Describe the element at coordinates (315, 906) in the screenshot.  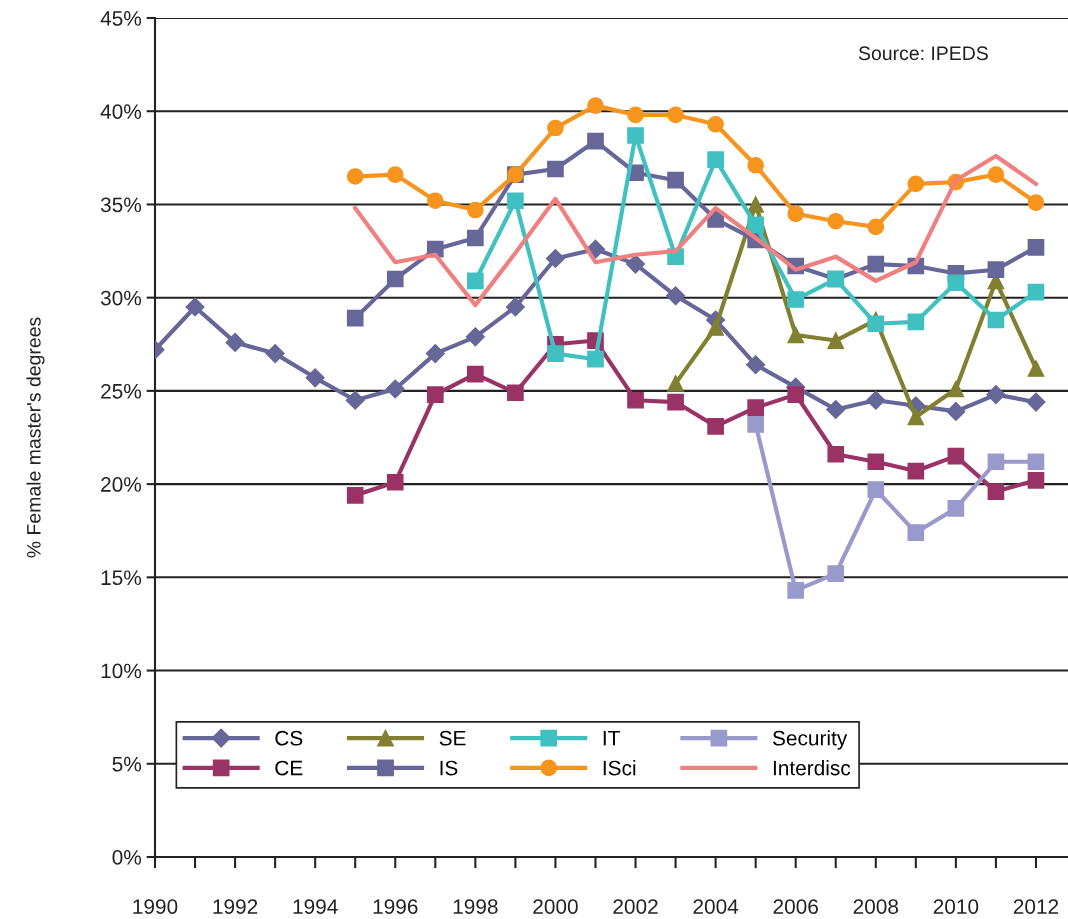
I see `x-tick-label: 1994` at that location.